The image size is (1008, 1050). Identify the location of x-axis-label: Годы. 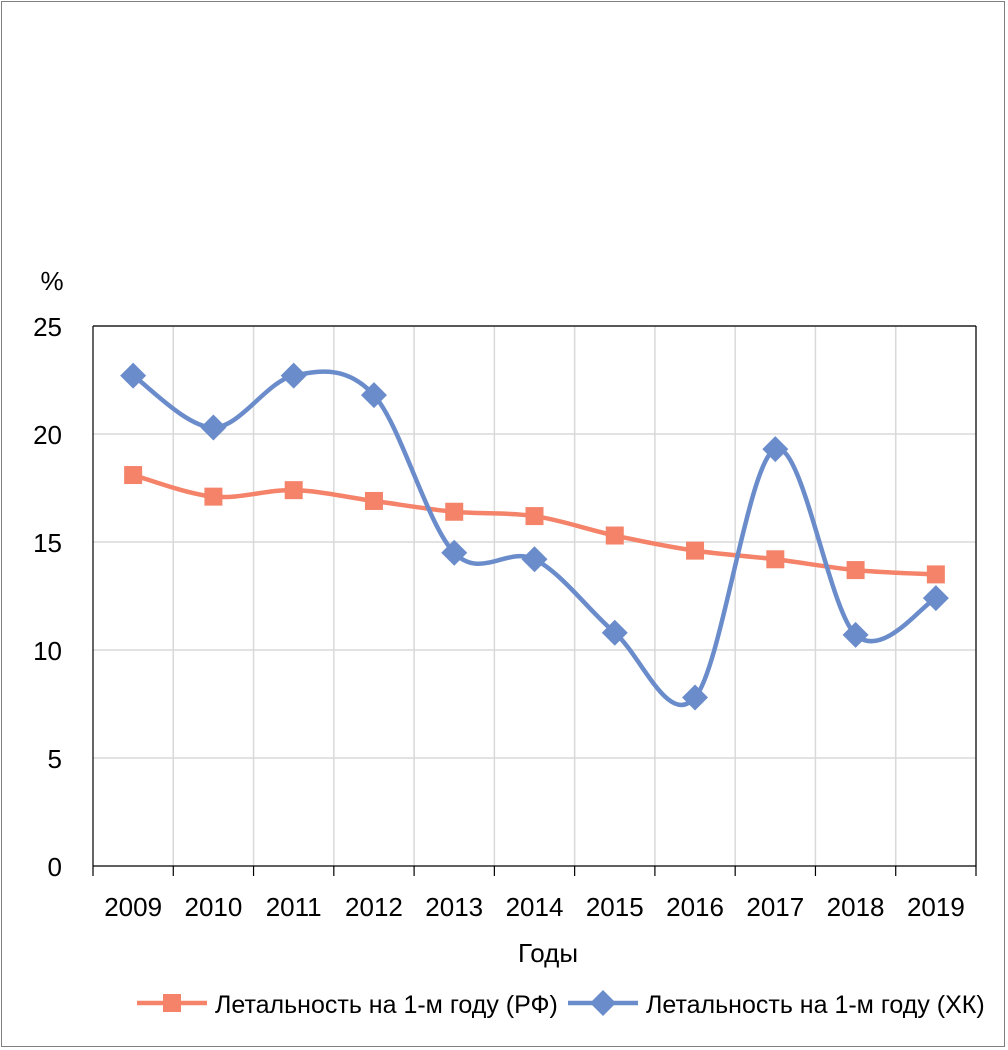
(548, 953).